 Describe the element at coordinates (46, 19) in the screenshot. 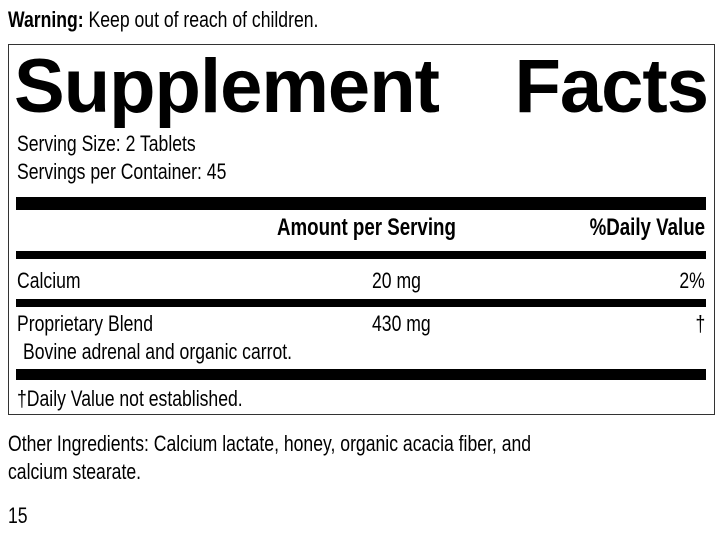

I see `warning-label: Warning:` at that location.